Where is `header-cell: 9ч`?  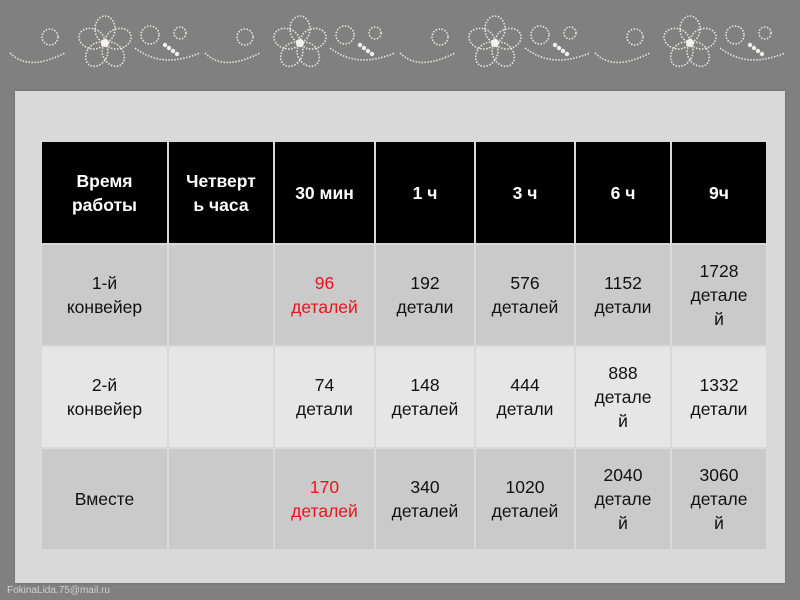 header-cell: 9ч is located at coordinates (719, 192).